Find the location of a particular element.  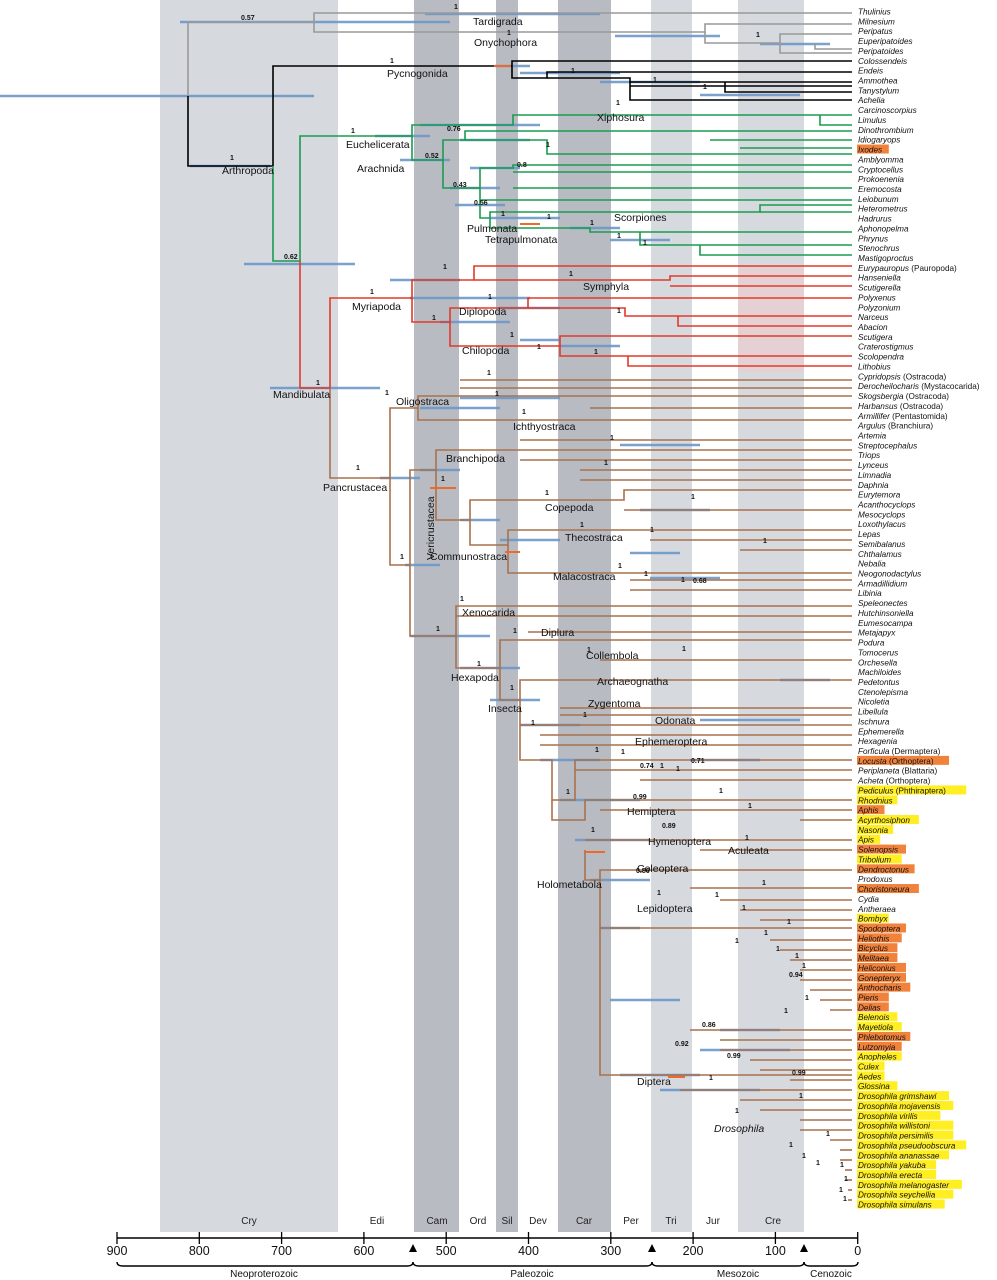

period-label: Tri is located at coordinates (670, 1221).